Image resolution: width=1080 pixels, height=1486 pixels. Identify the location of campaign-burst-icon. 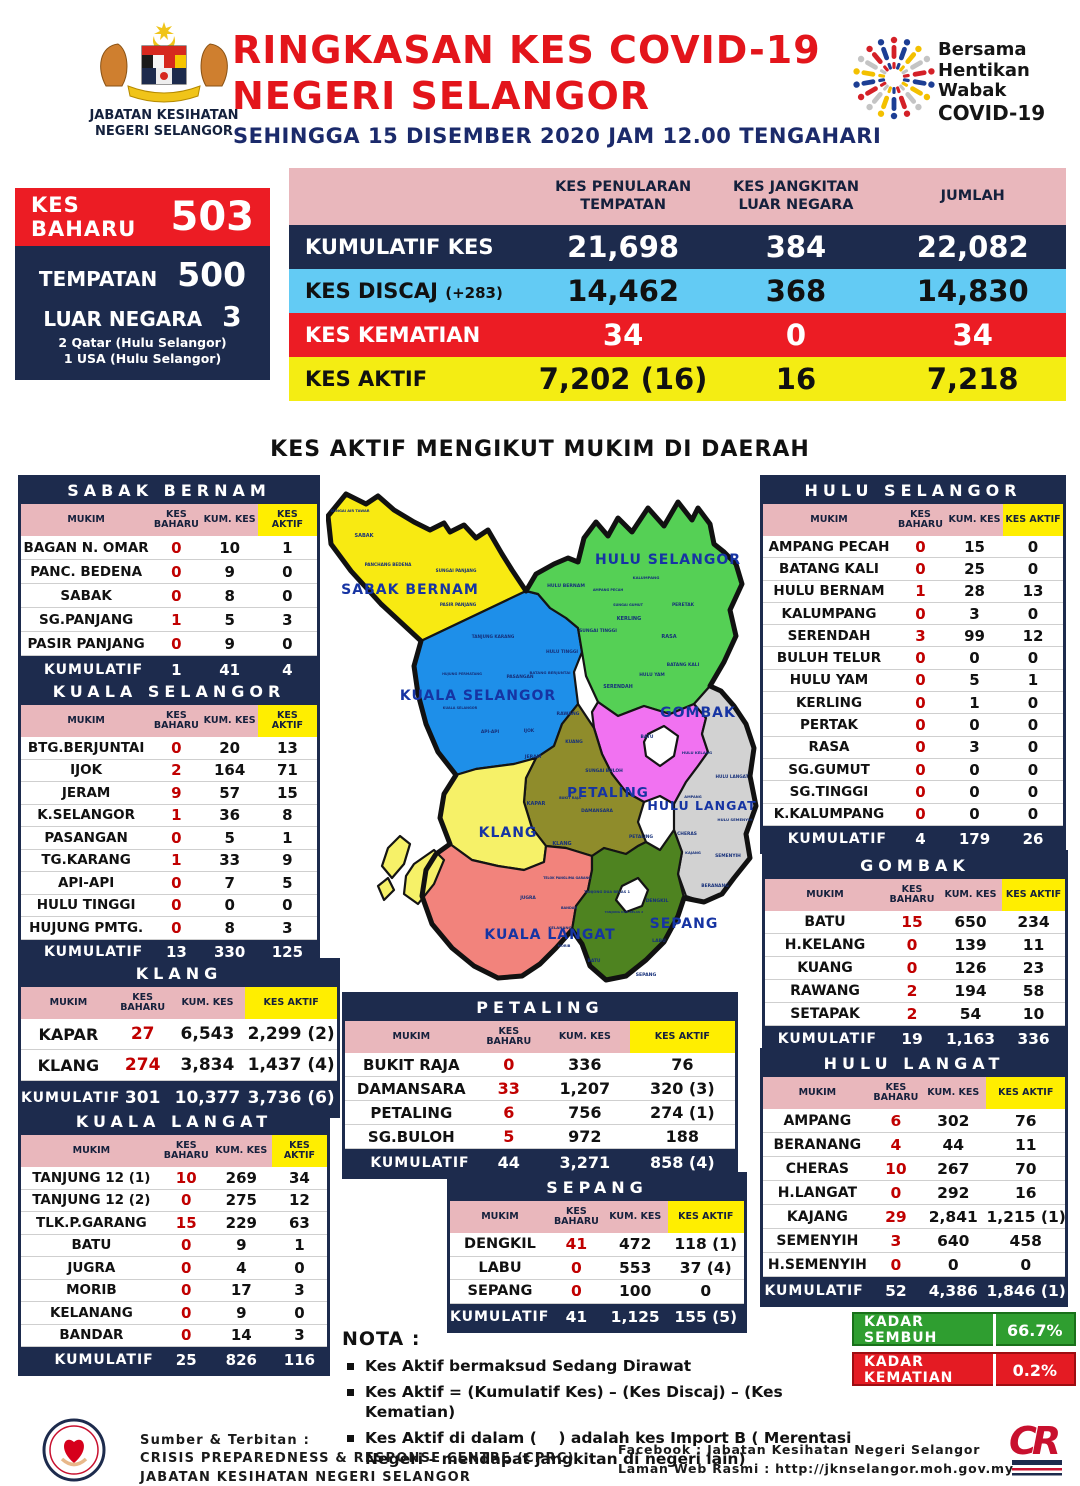
(894, 78).